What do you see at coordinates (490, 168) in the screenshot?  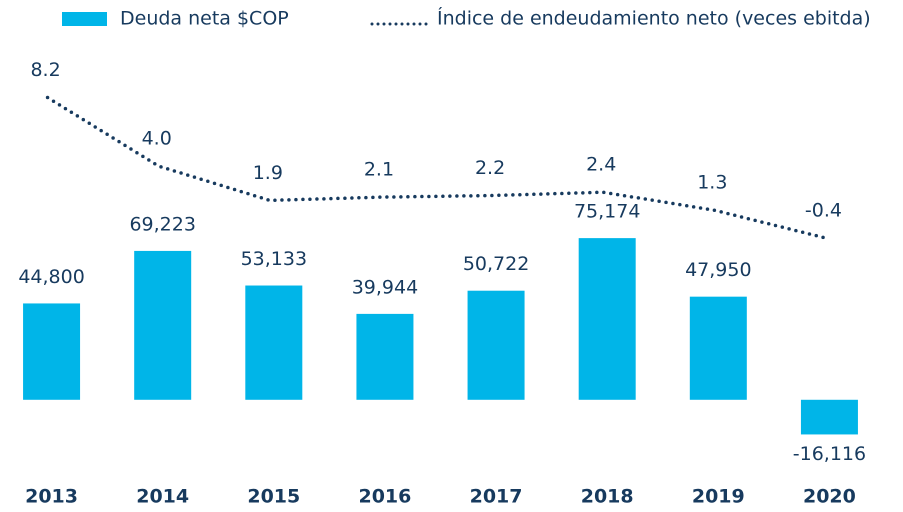 I see `data-label: 2.2` at bounding box center [490, 168].